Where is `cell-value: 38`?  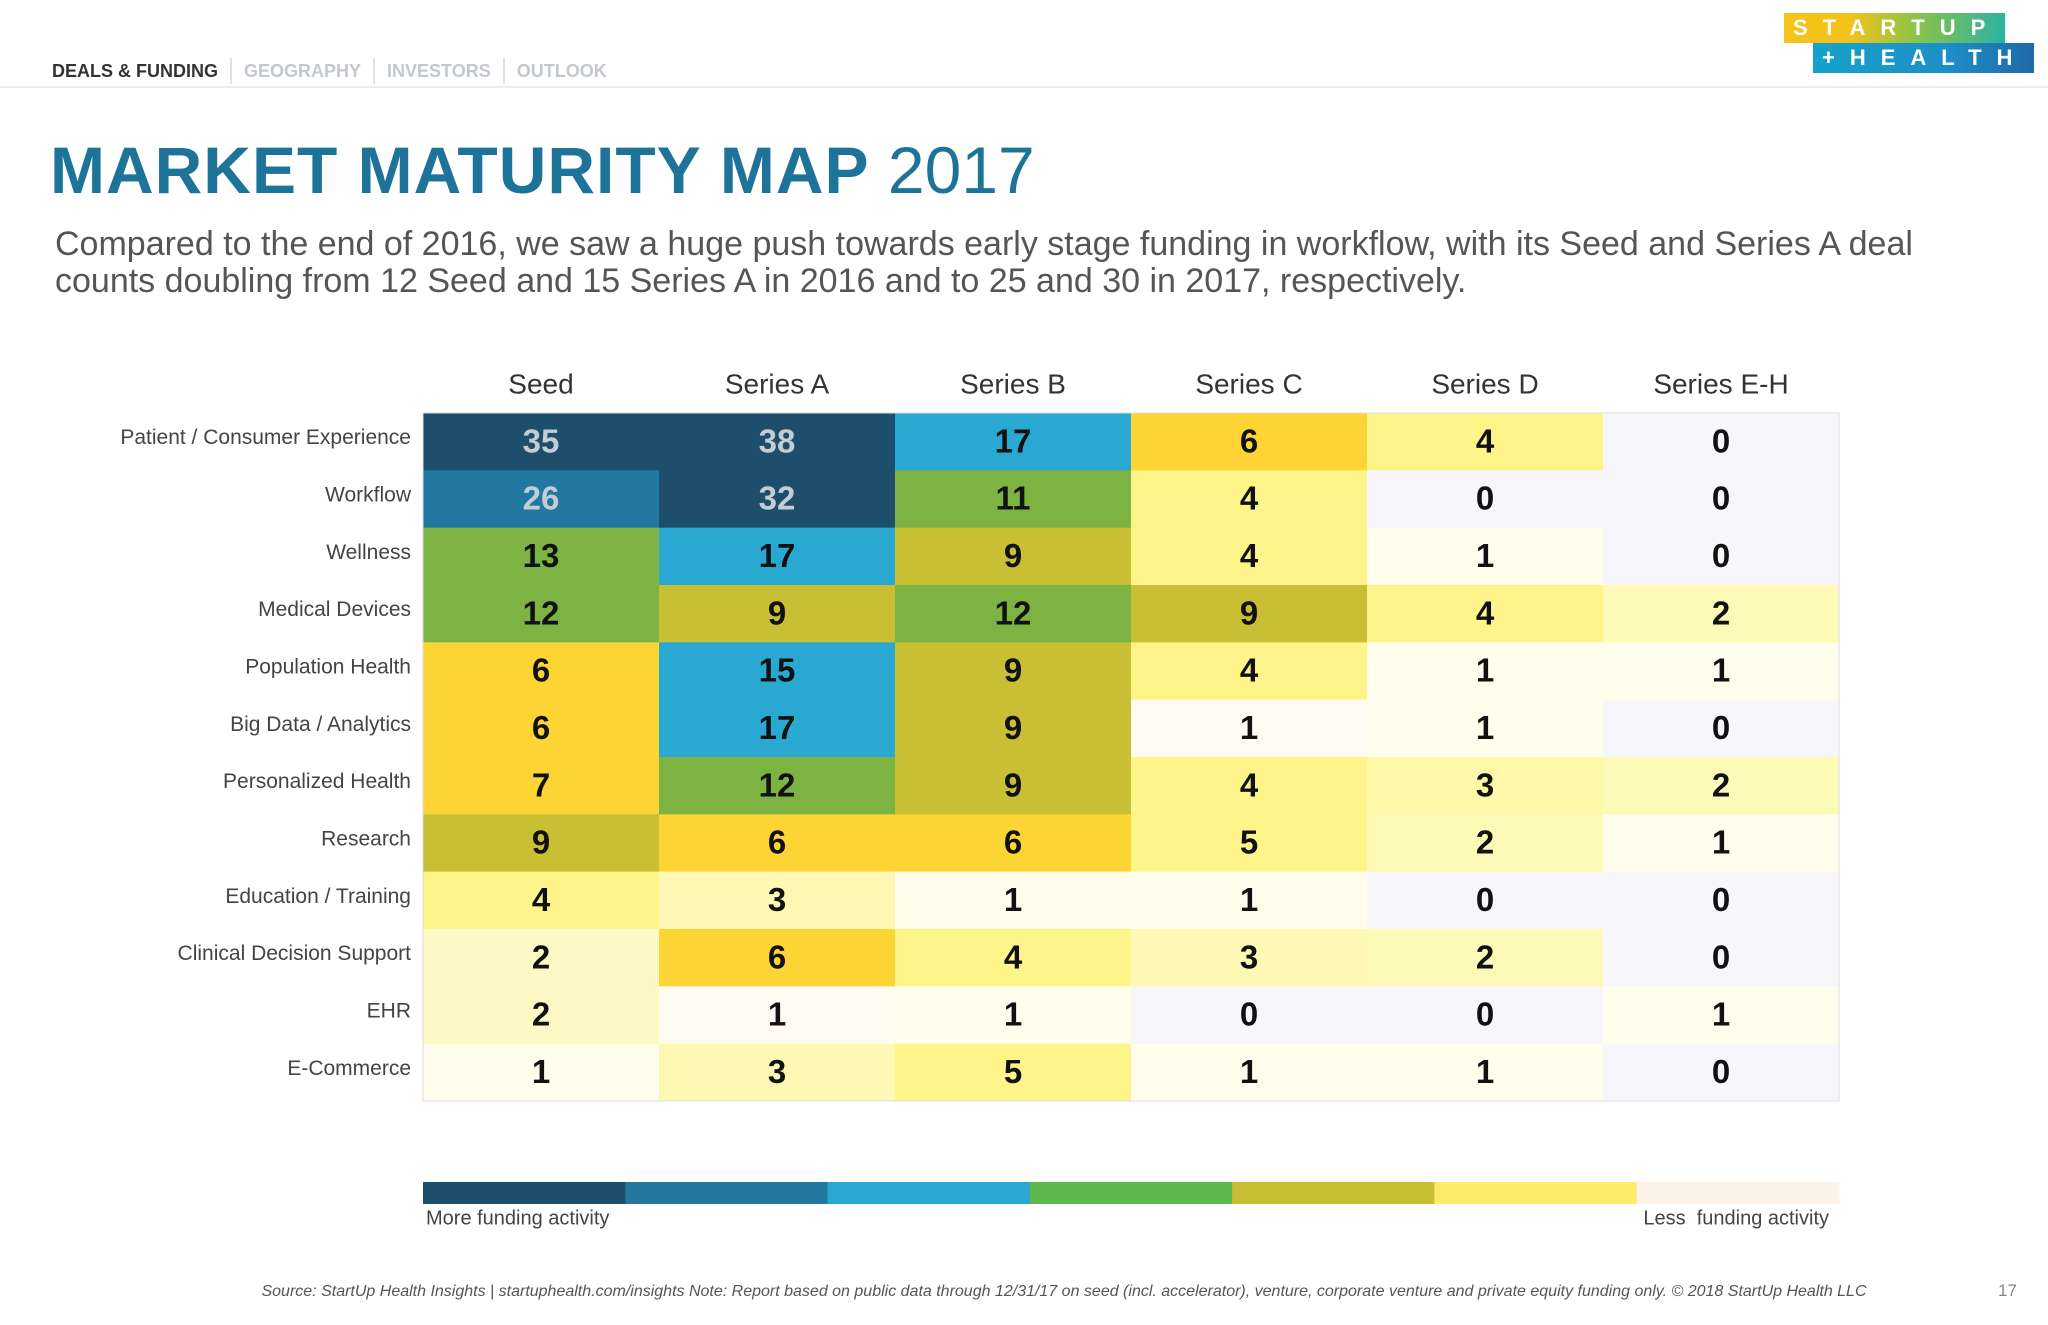 cell-value: 38 is located at coordinates (777, 440).